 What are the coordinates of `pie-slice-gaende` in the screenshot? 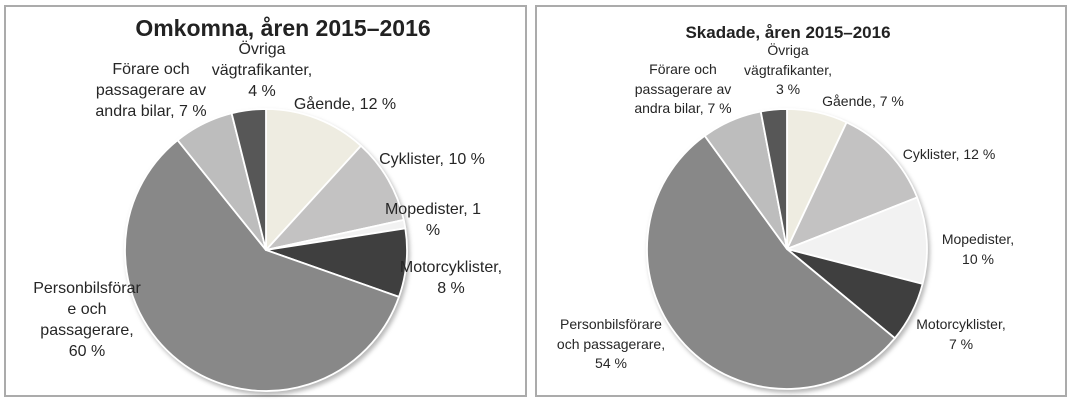 It's located at (313, 179).